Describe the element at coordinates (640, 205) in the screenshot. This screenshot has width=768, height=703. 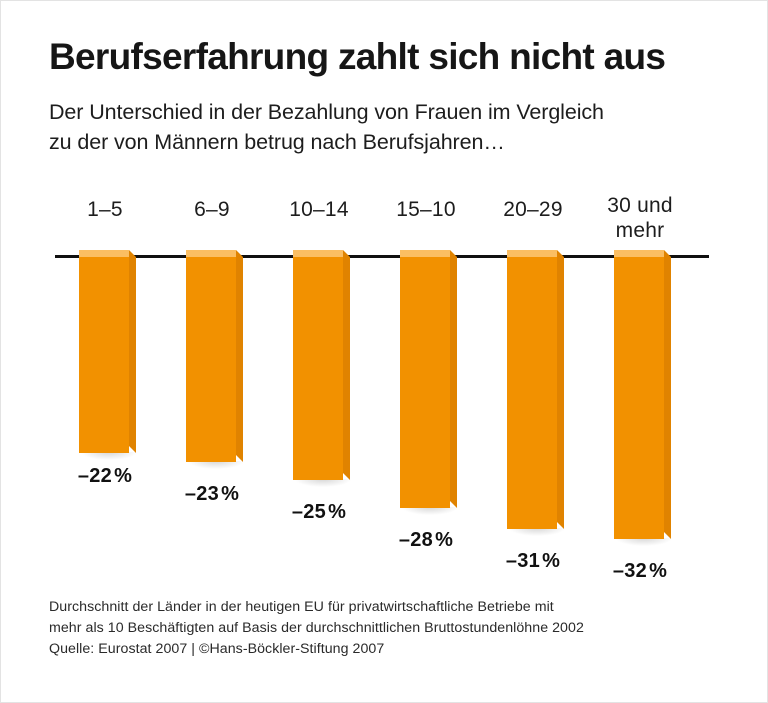
I see `category-label-6-line-1: 30 und` at that location.